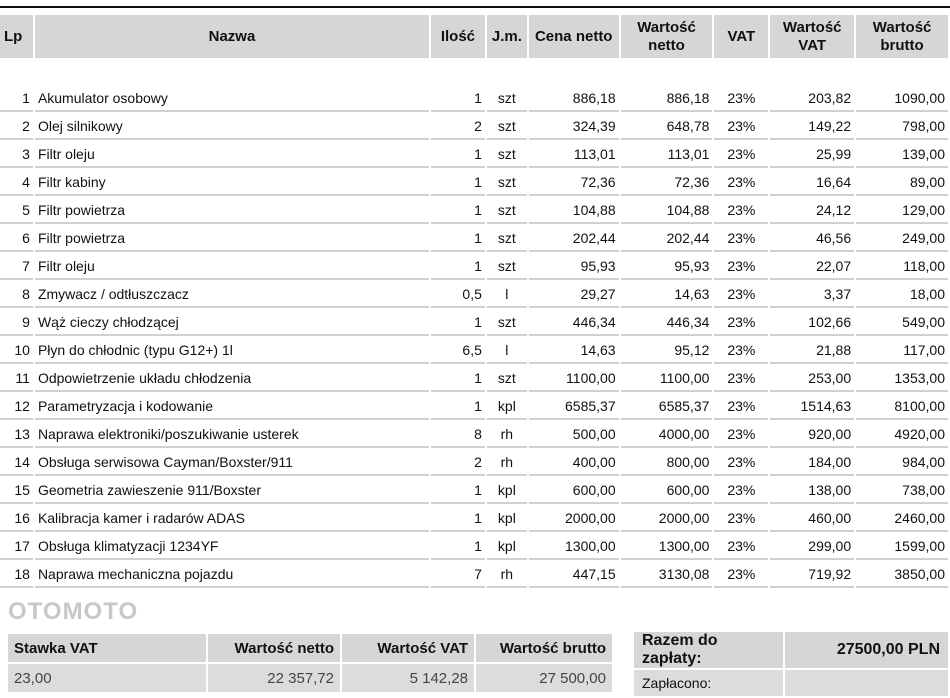 Image resolution: width=950 pixels, height=698 pixels. I want to click on cell-value-gross: 1090,00, so click(902, 98).